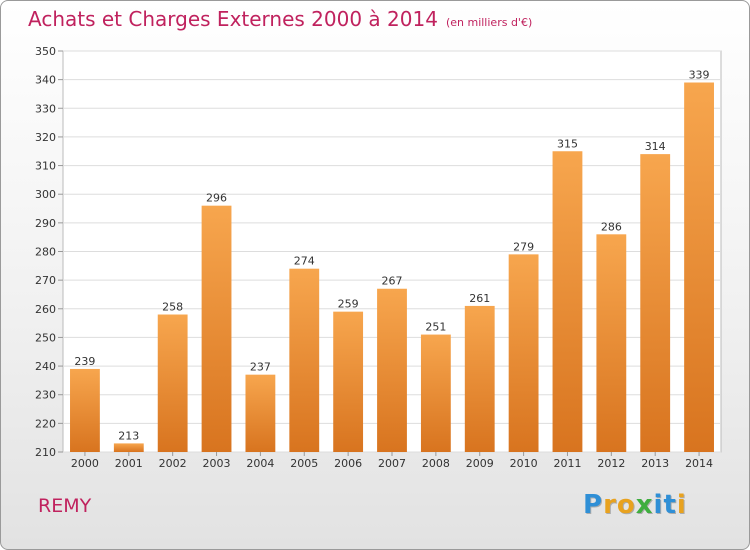 The image size is (750, 550). I want to click on x-tick-label: 2010, so click(524, 463).